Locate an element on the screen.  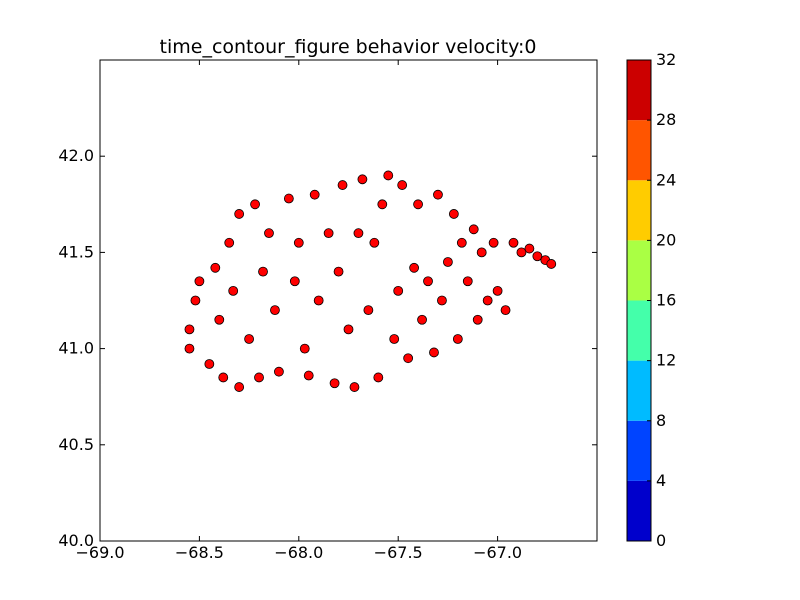
colorbar: 0 4 8 12 16 20 24 28 32 is located at coordinates (651, 300).